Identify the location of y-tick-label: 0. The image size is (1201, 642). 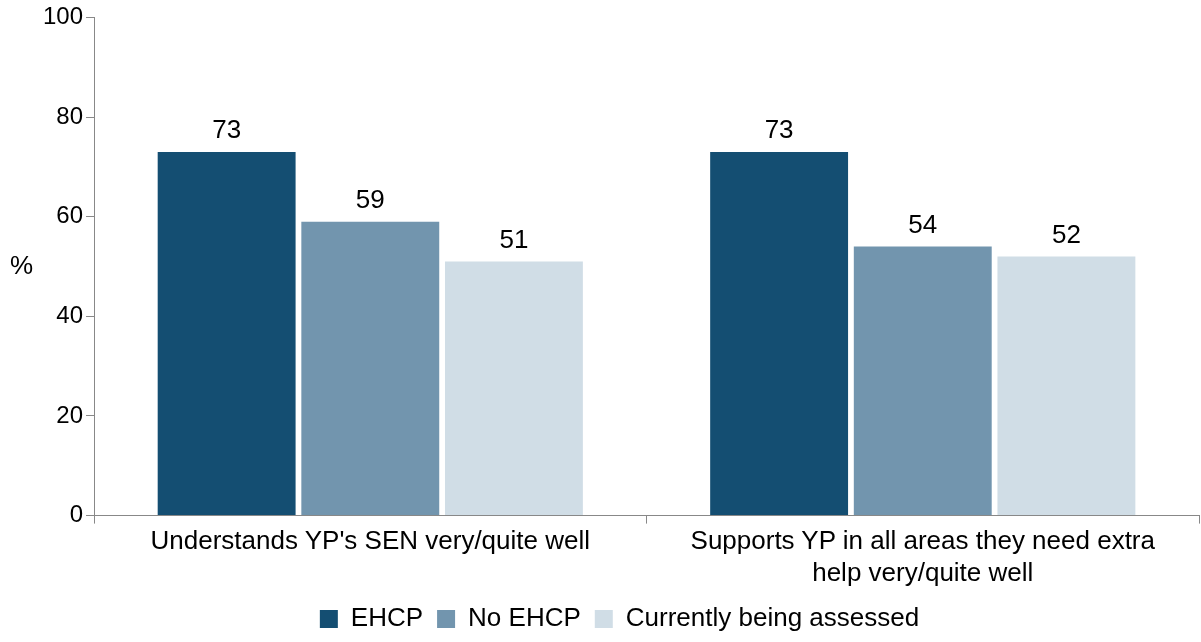
(76, 514).